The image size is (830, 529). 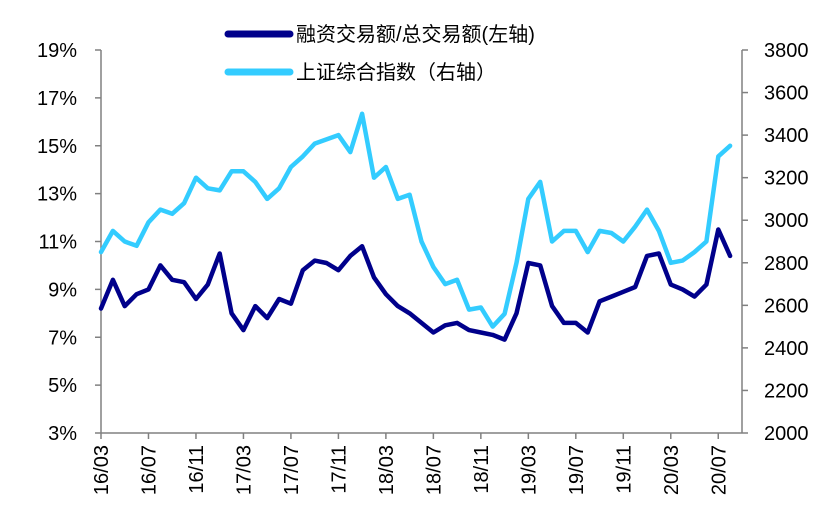 What do you see at coordinates (786, 264) in the screenshot?
I see `right-tick-label: 2800` at bounding box center [786, 264].